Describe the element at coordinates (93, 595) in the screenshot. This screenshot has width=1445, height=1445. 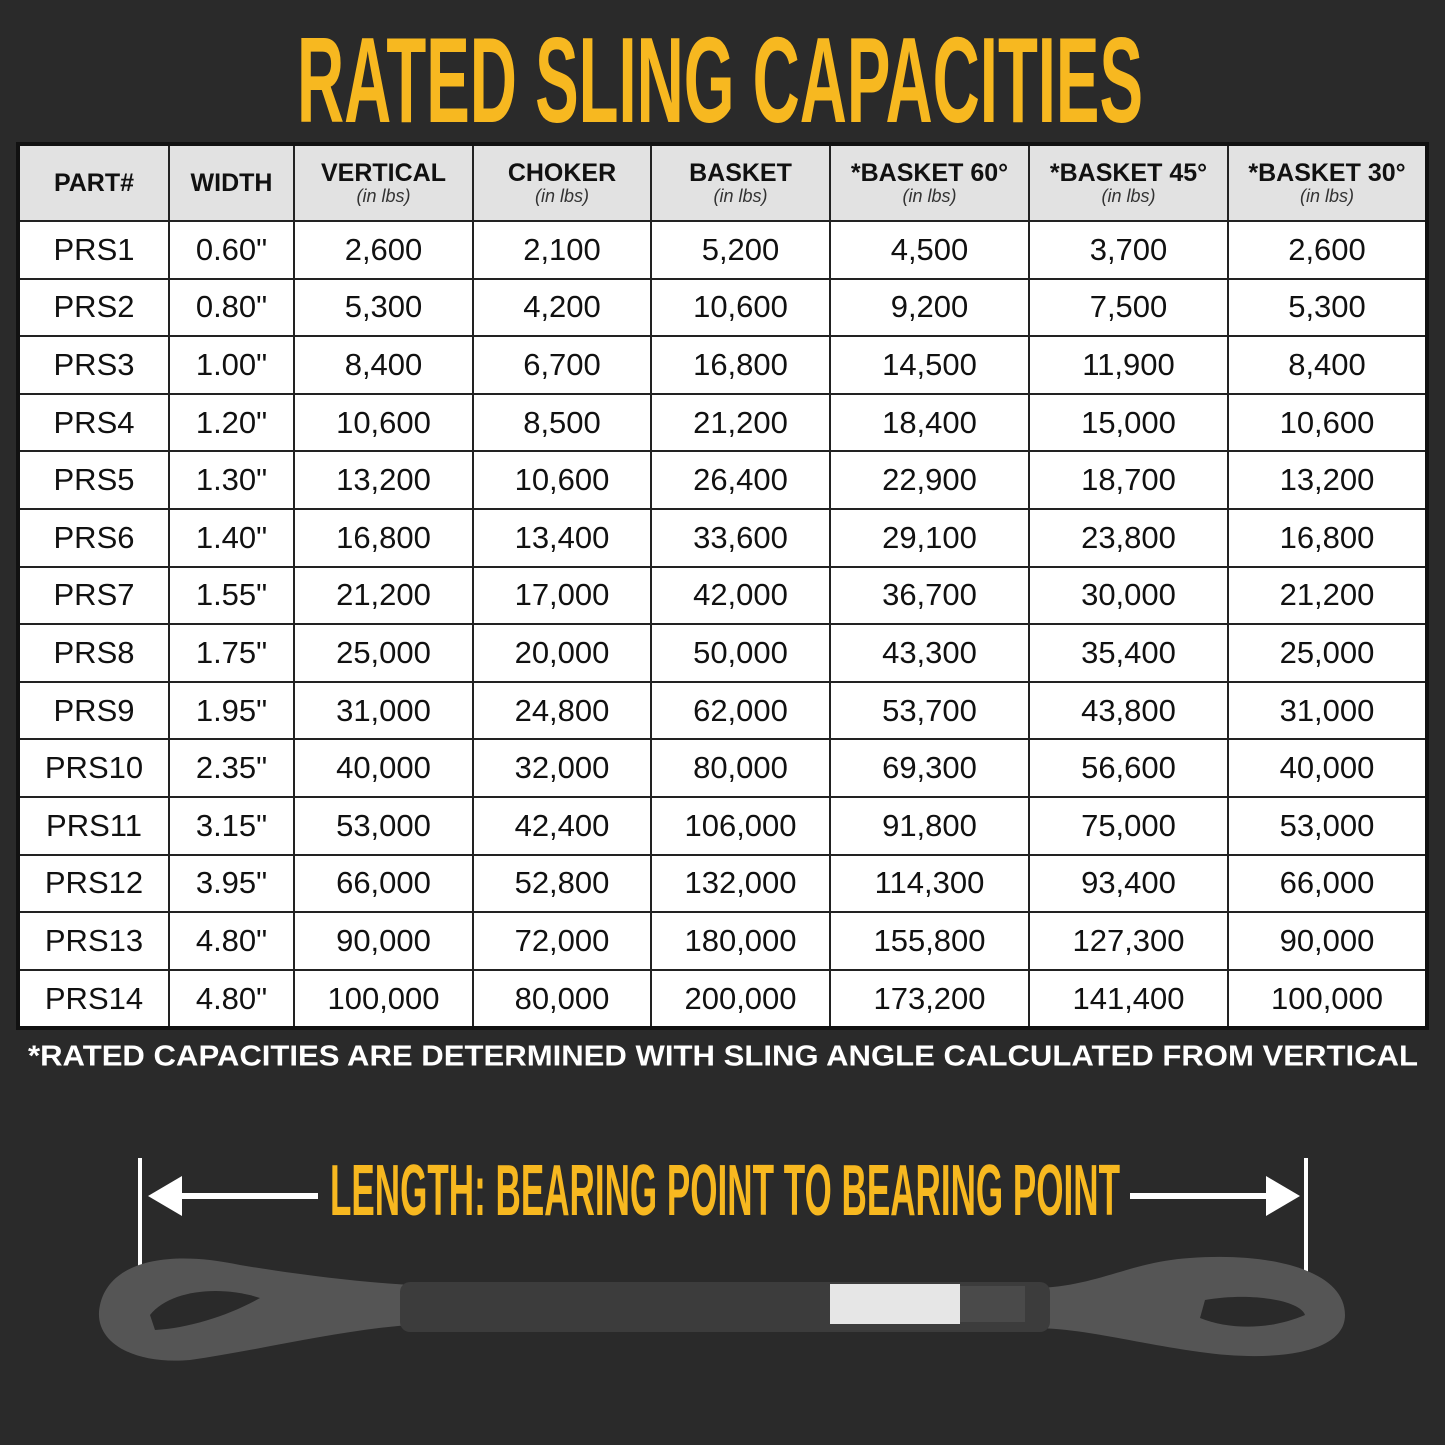
I see `table-cell: PRS7` at that location.